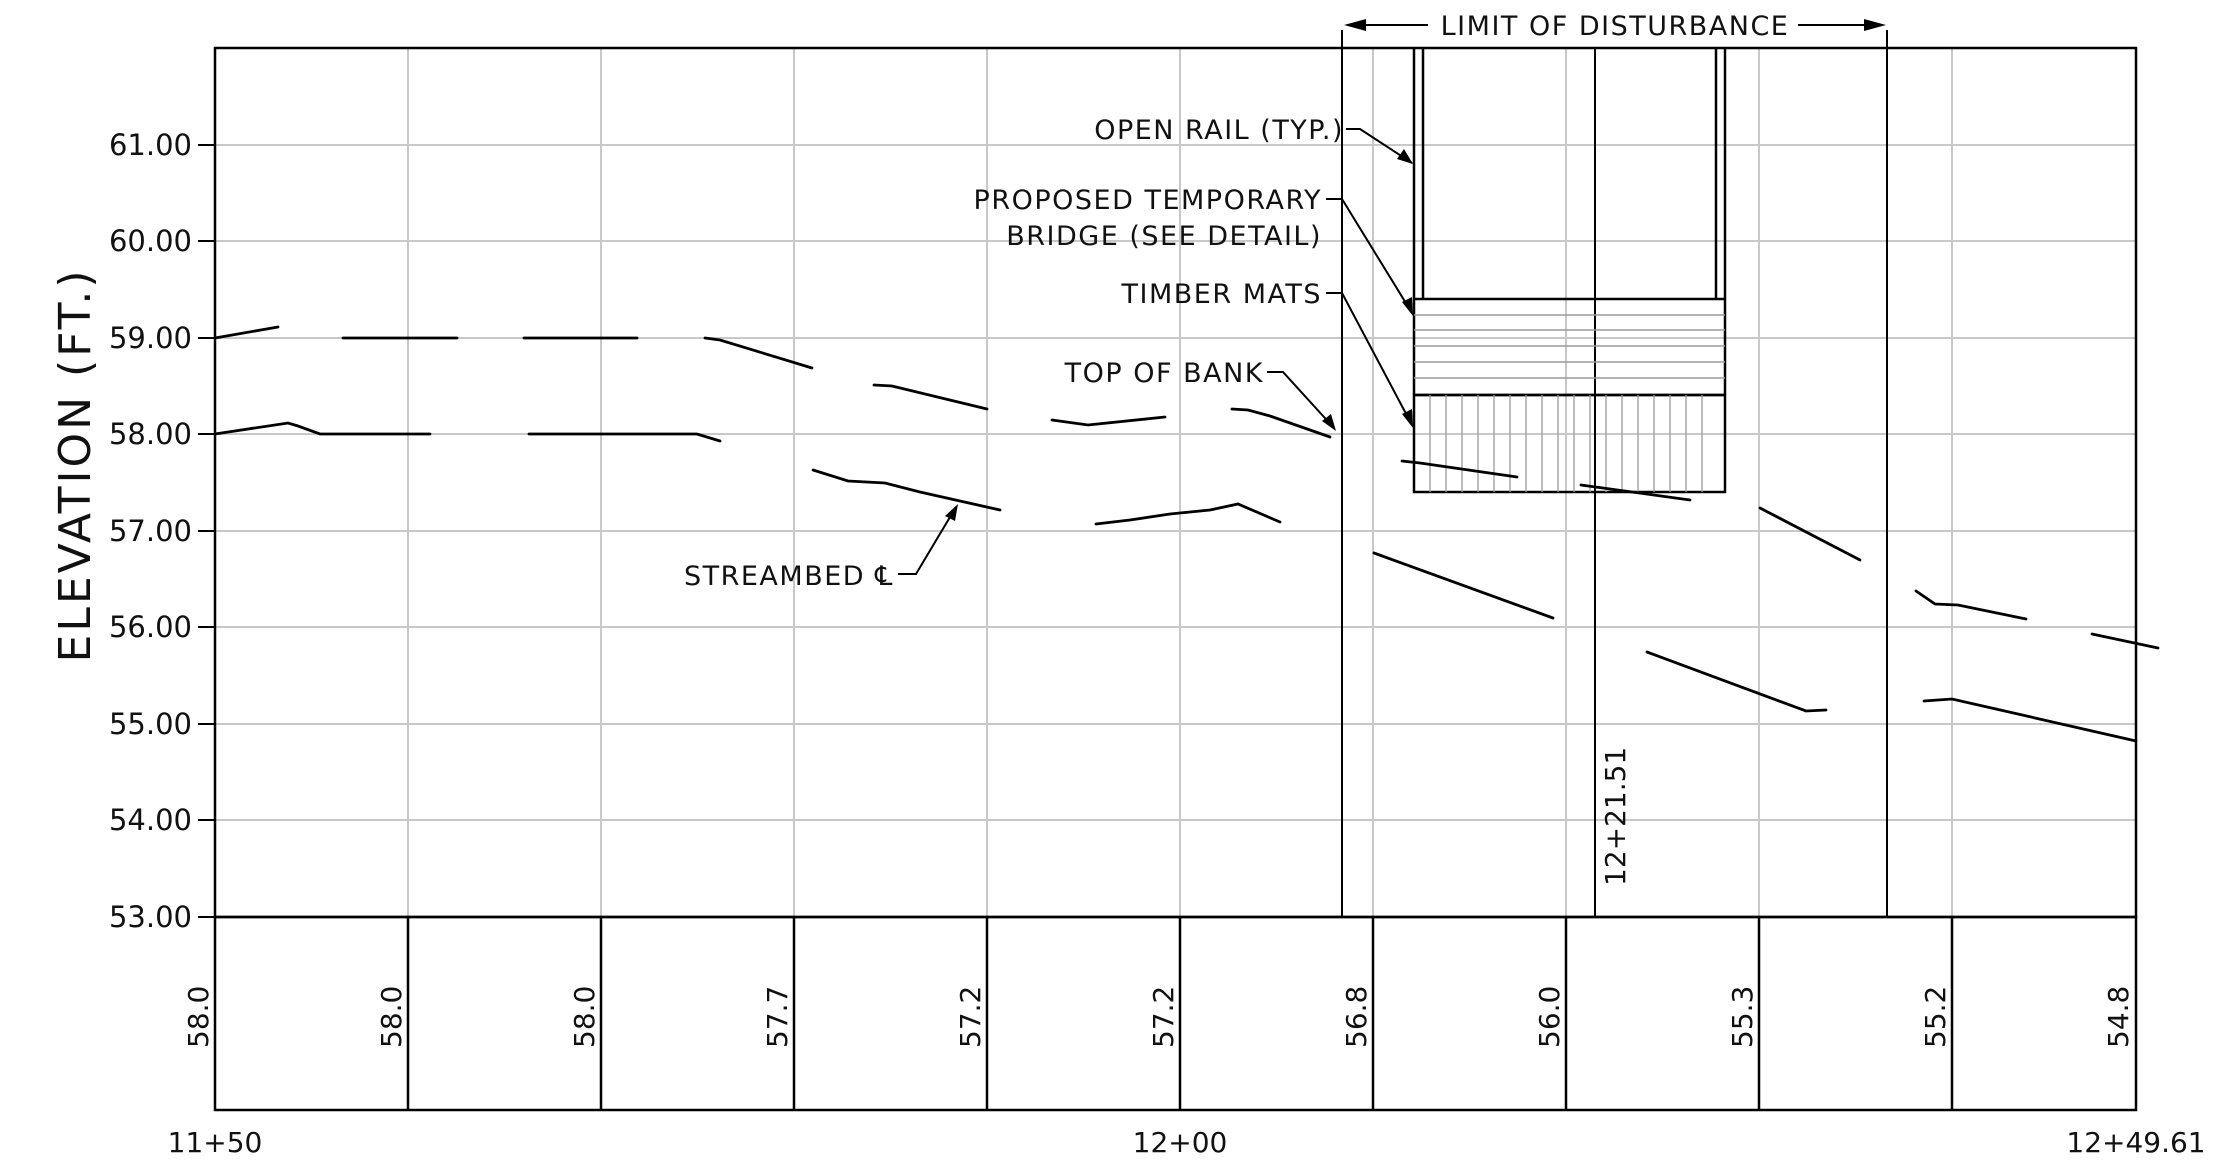  I want to click on y-tick-label: 53.00, so click(150, 917).